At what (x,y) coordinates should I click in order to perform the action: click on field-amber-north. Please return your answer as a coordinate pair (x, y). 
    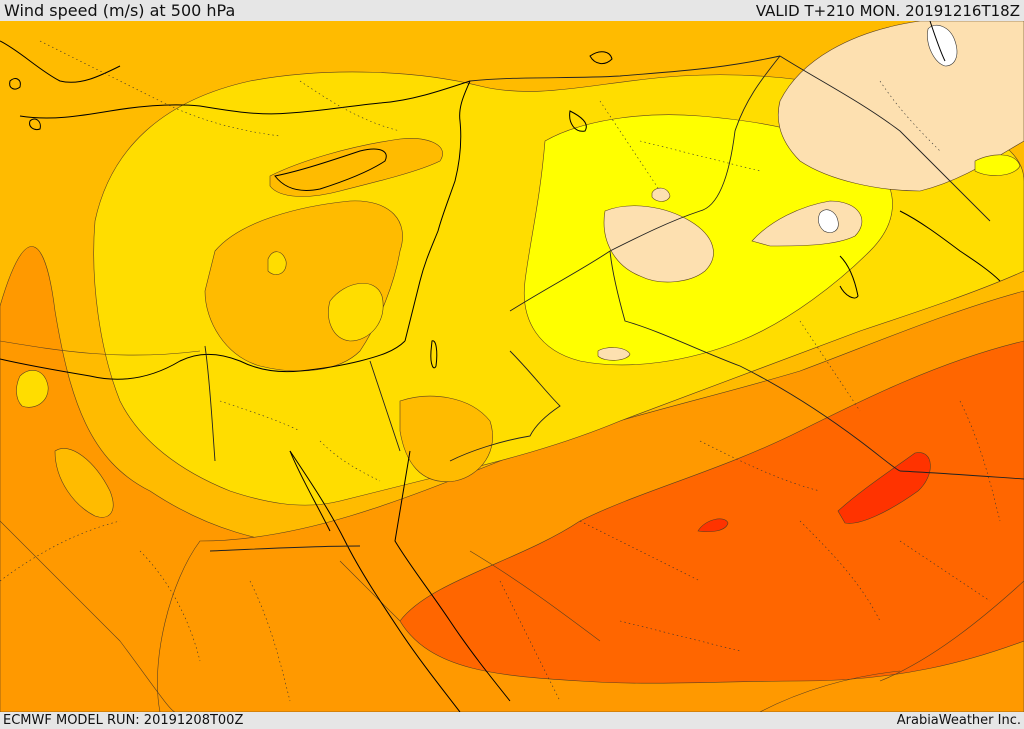
    Looking at the image, I should click on (512, 72).